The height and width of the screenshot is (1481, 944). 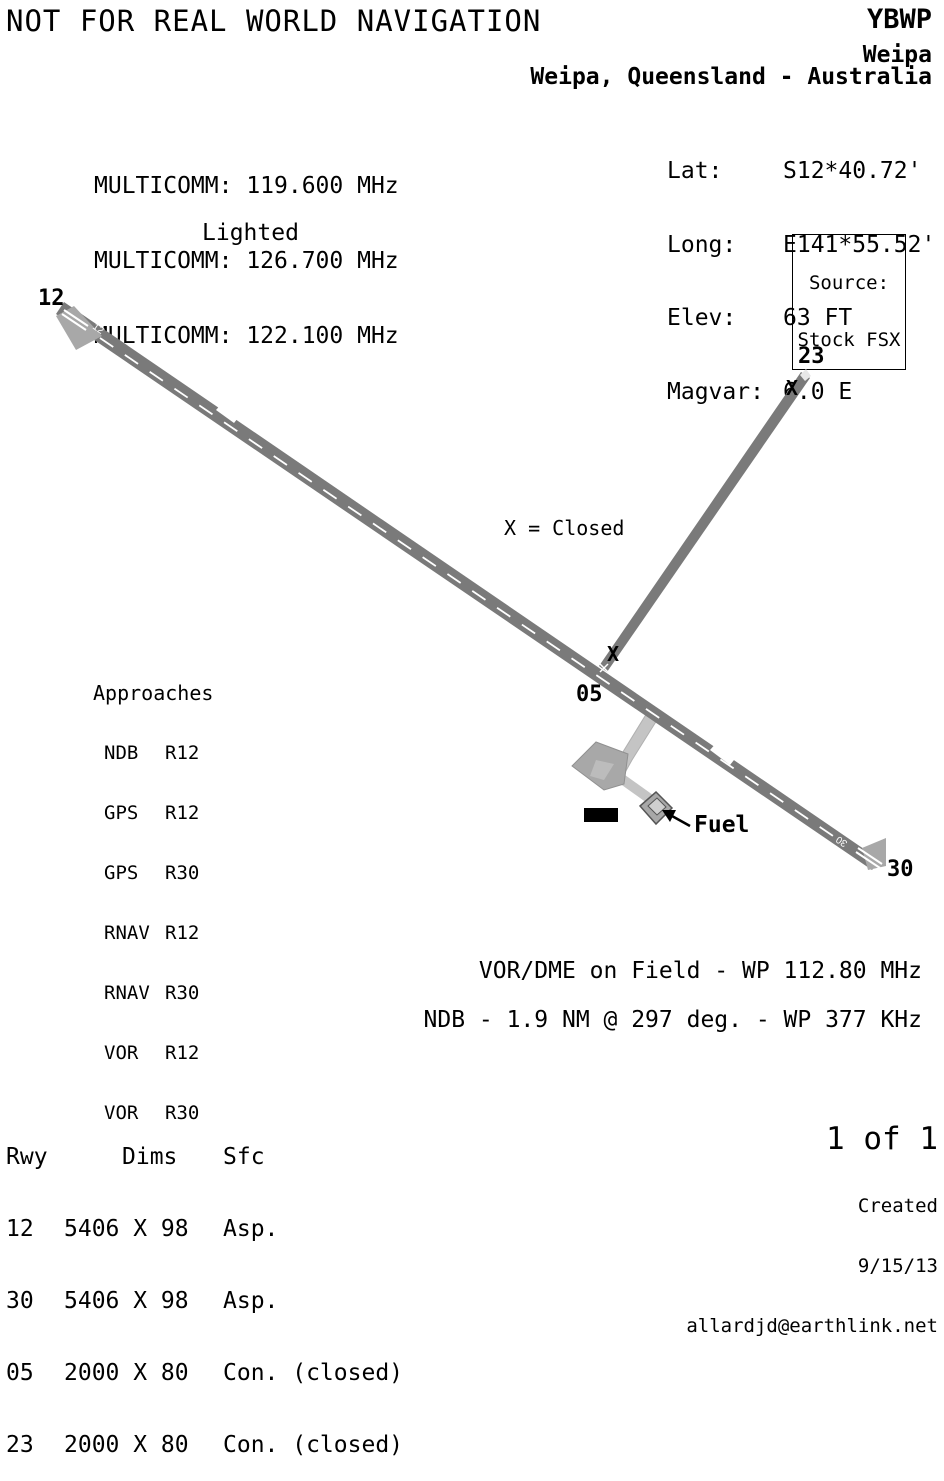 I want to click on ndb-info: NDB - 1.9 NM @ 297 deg. - WP 377 KHz, so click(x=673, y=1020).